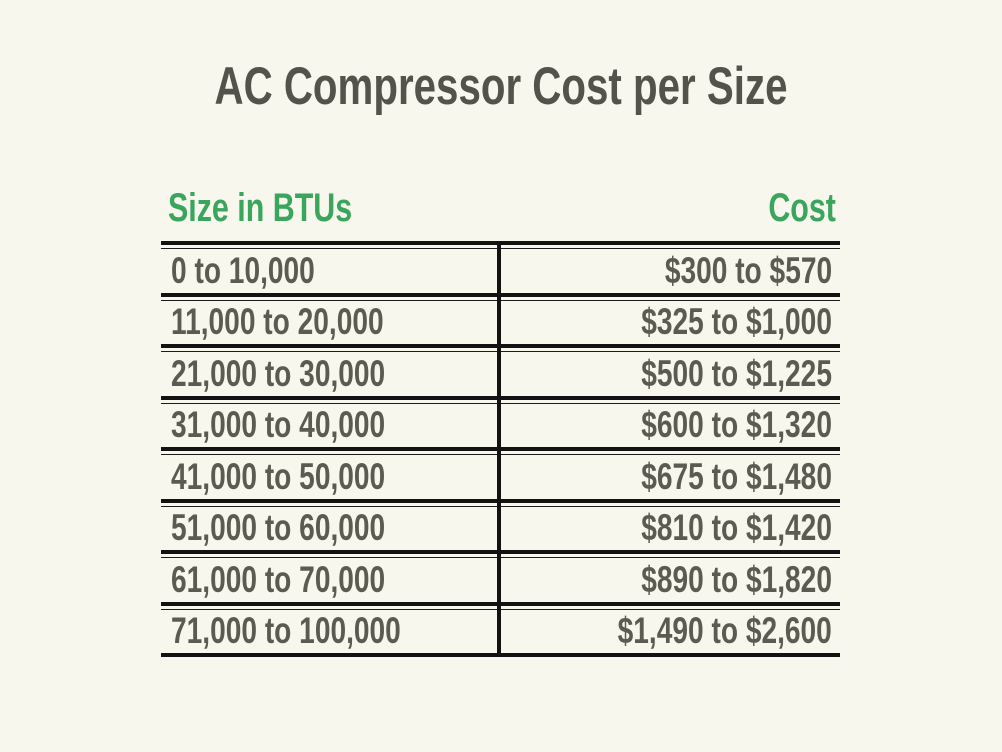  I want to click on cost-cell: $300 to $570, so click(668, 271).